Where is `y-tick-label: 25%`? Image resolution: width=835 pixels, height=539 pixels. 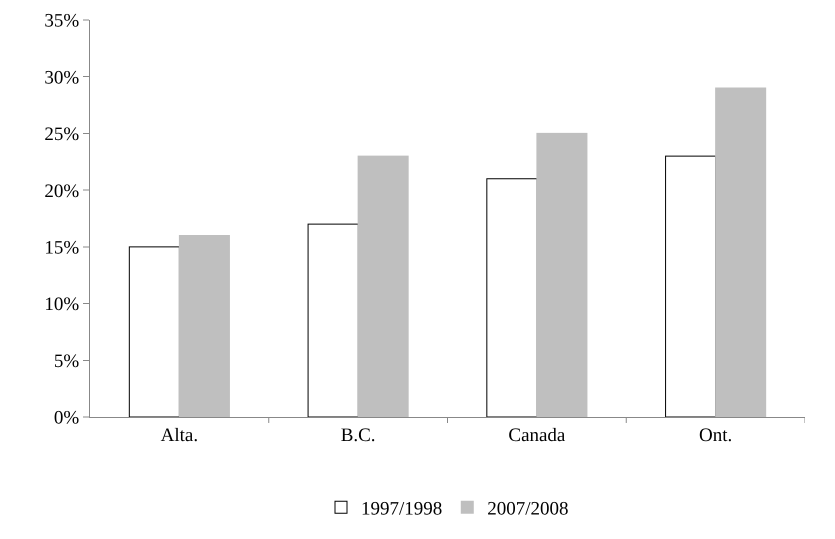 y-tick-label: 25% is located at coordinates (62, 135).